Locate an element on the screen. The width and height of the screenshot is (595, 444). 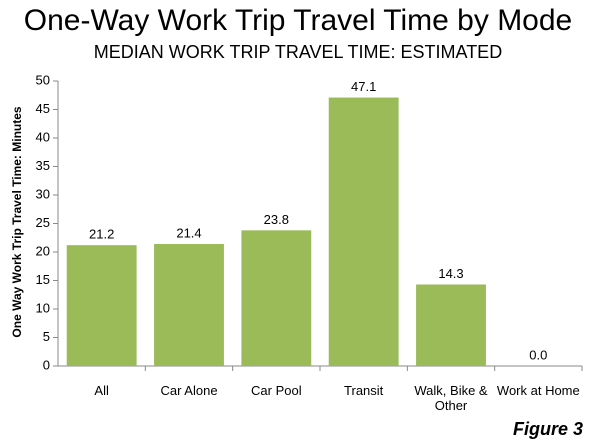
y-tick-label: 20 is located at coordinates (43, 250).